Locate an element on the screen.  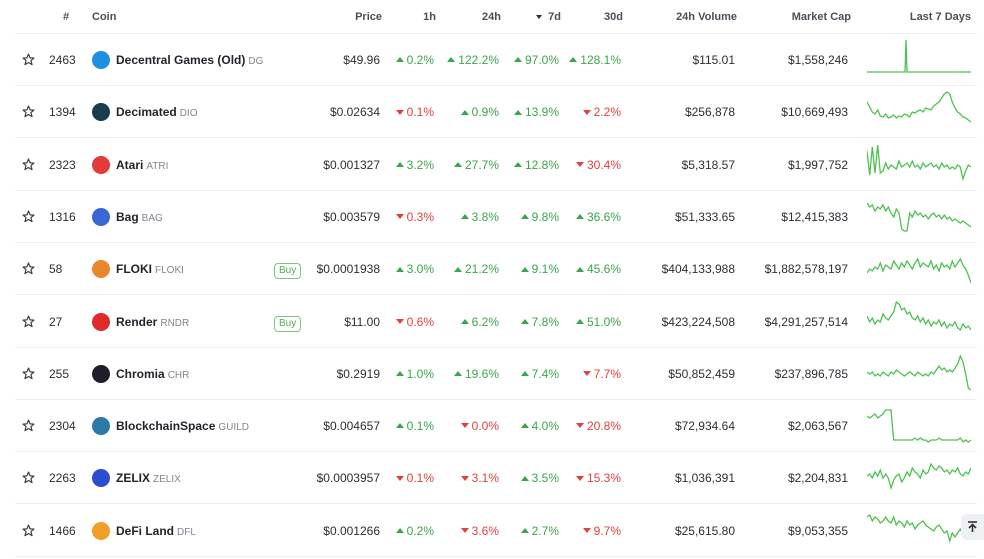
header-coin: Coin is located at coordinates (104, 17).